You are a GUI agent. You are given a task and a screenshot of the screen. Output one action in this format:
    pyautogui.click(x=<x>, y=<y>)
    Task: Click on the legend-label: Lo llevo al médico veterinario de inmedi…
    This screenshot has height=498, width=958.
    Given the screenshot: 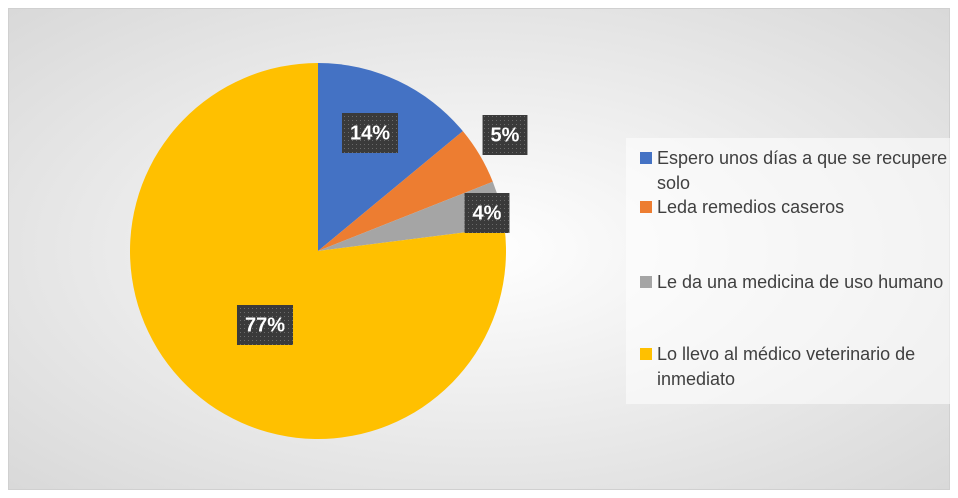 What is the action you would take?
    pyautogui.click(x=786, y=366)
    